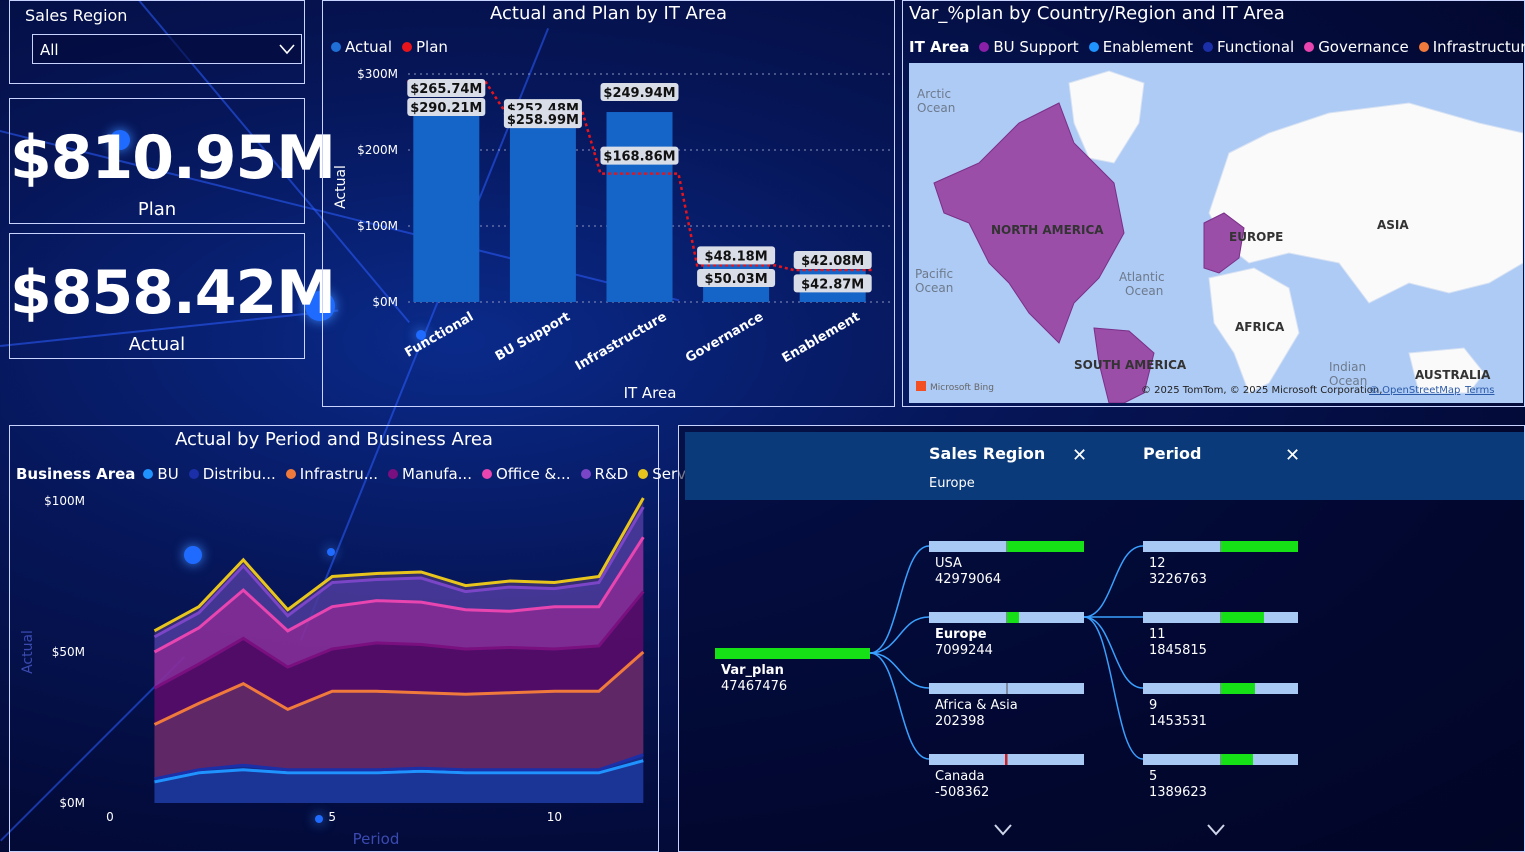 This screenshot has width=1525, height=852. I want to click on plan-card: $810.95M Plan, so click(172, 161).